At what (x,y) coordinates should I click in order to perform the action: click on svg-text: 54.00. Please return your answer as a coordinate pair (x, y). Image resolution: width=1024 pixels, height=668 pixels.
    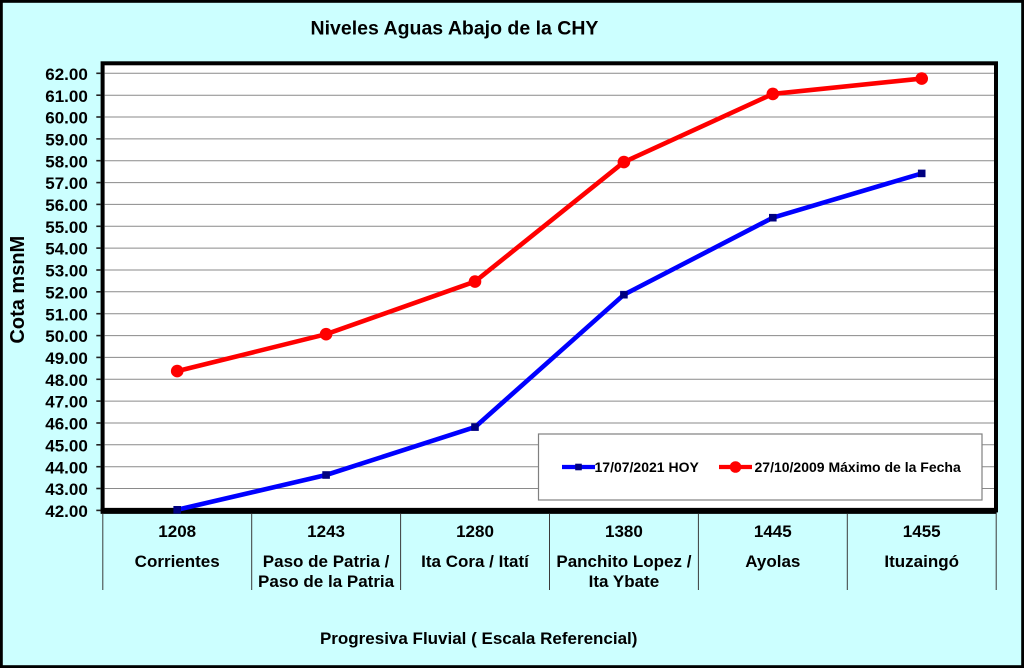
    Looking at the image, I should click on (66, 249).